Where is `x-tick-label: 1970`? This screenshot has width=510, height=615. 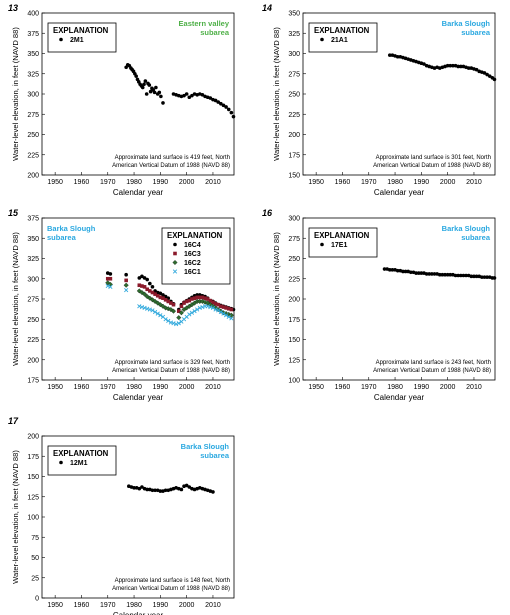 x-tick-label: 1970 is located at coordinates (369, 387).